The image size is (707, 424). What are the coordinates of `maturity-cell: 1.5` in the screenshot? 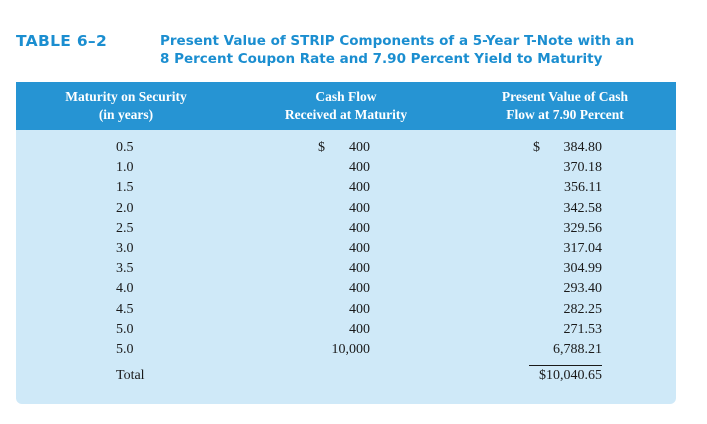 It's located at (125, 188).